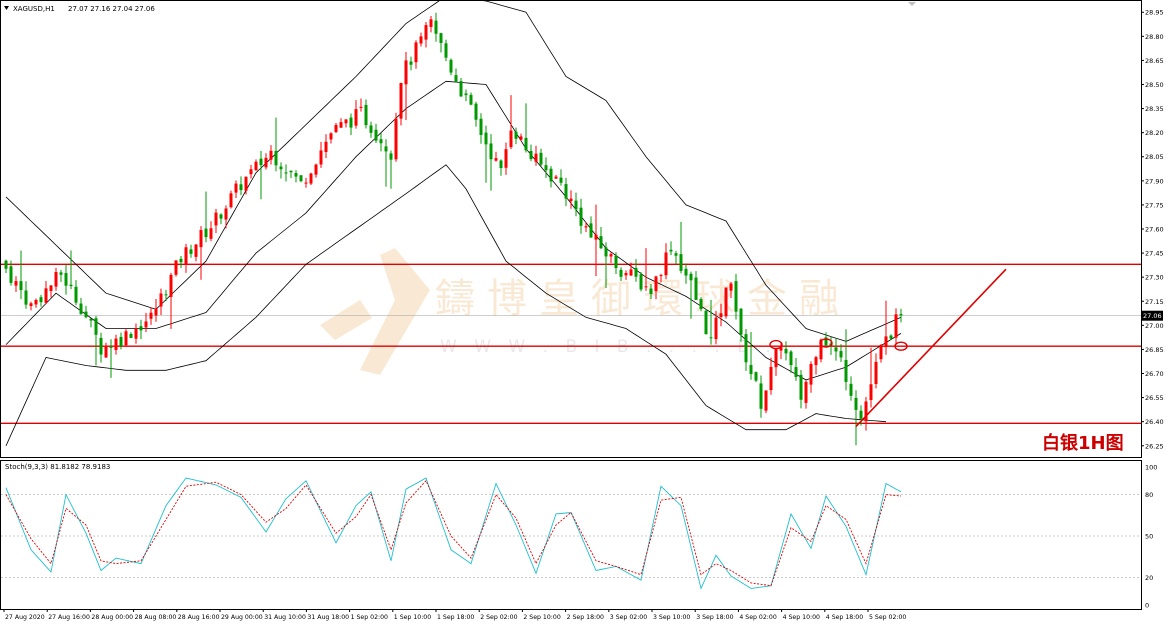  Describe the element at coordinates (844, 617) in the screenshot. I see `time-tick-label: 4 Sep 18:00` at that location.